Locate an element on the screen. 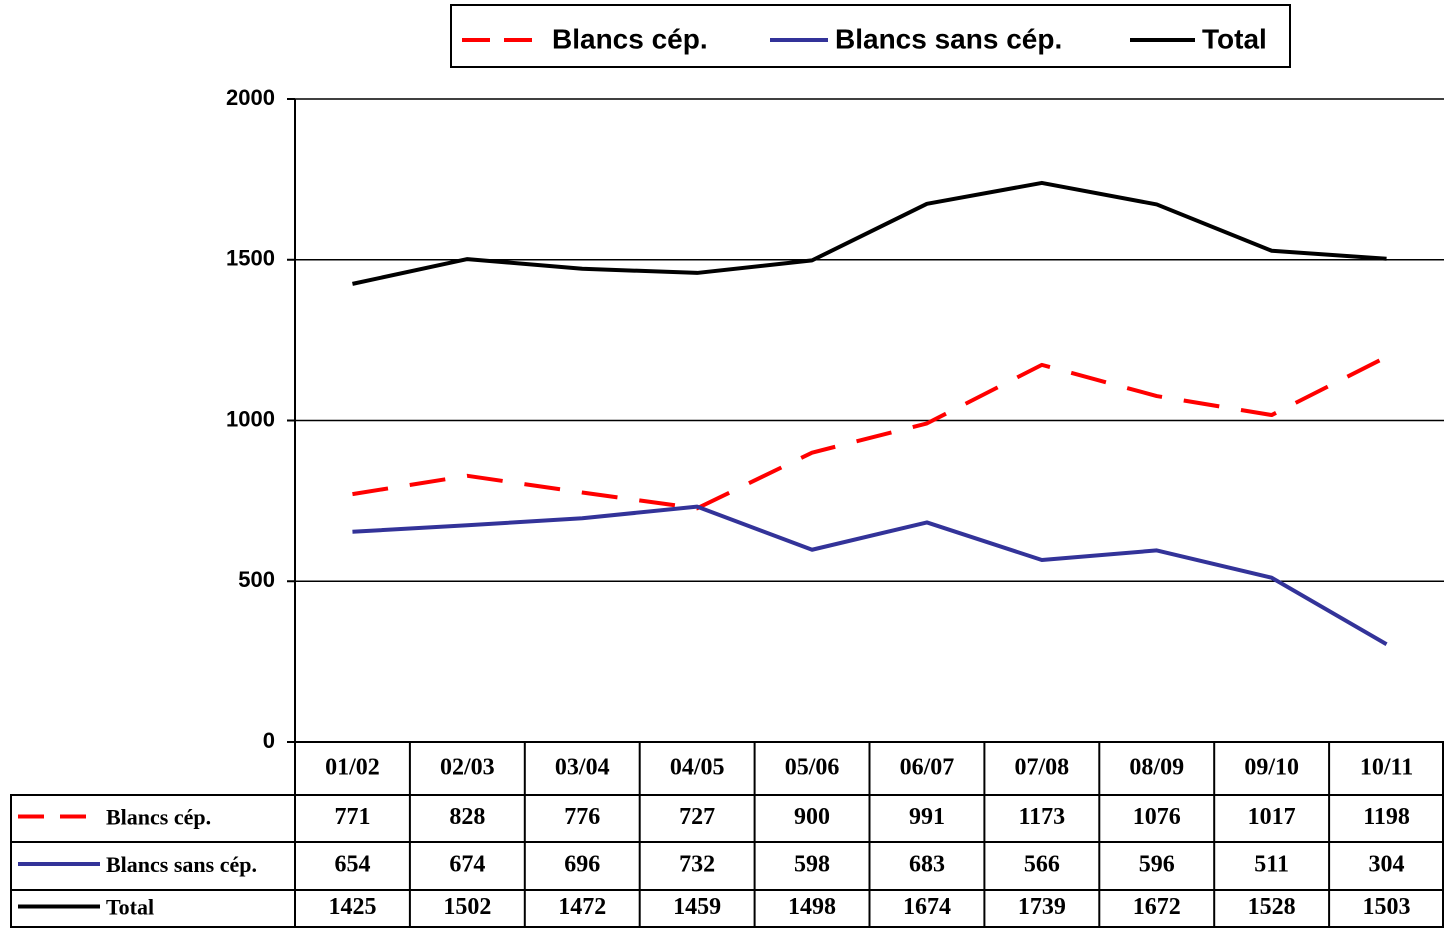 The width and height of the screenshot is (1444, 928). y-tick-label: 500 is located at coordinates (256, 579).